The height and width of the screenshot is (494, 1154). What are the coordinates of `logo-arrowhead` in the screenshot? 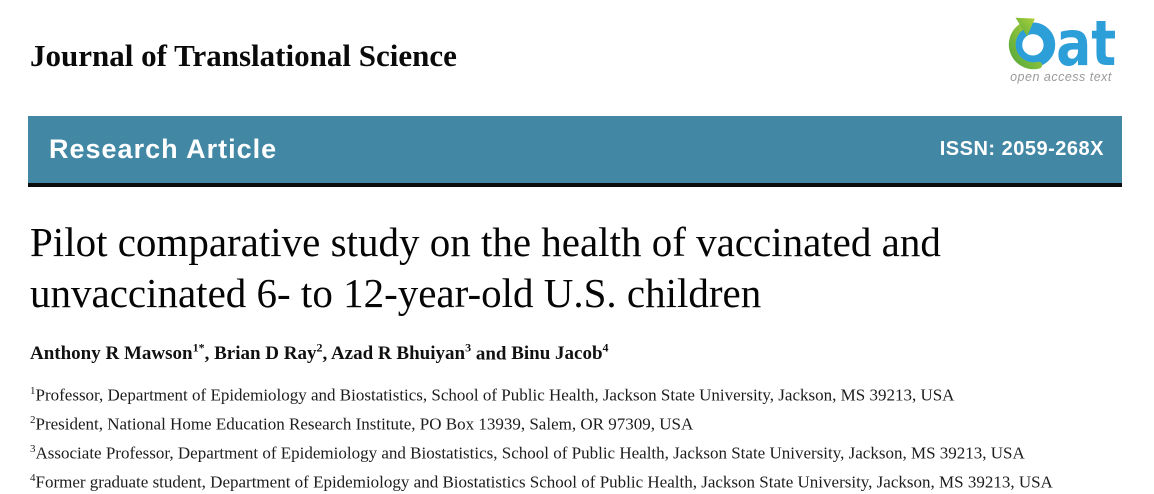 It's located at (1025, 27).